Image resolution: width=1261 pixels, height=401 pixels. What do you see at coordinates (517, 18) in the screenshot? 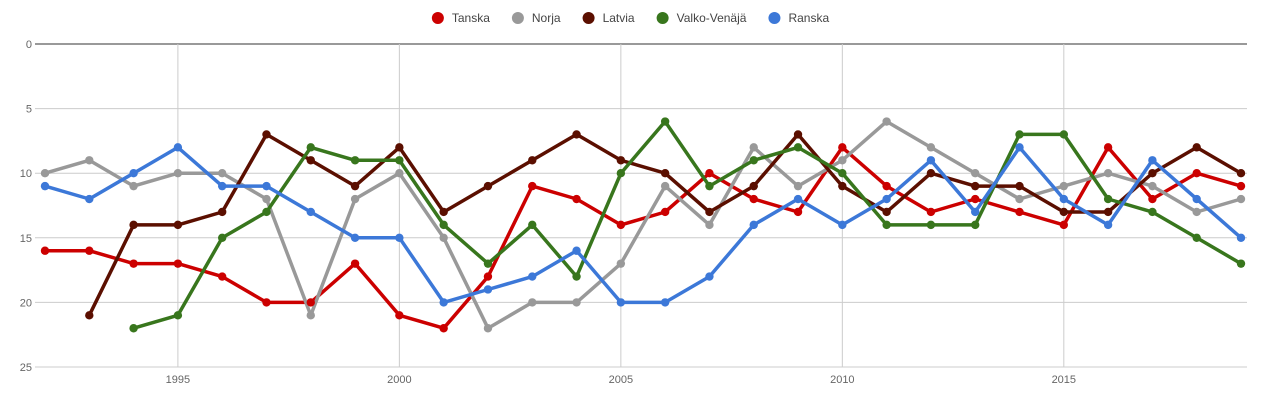
I see `legend-marker` at bounding box center [517, 18].